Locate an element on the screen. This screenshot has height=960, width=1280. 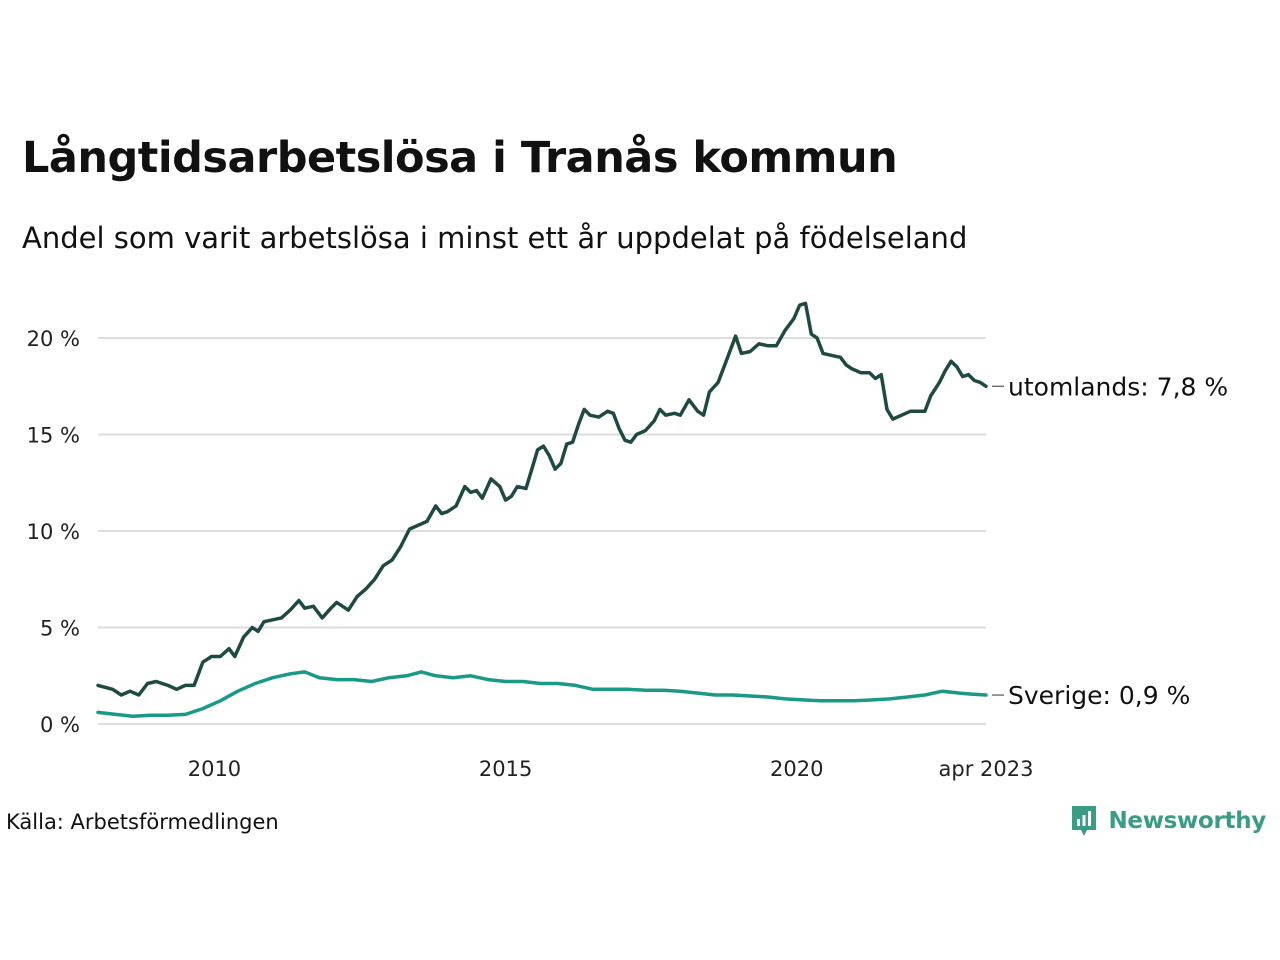
series-line-sverige is located at coordinates (542, 694).